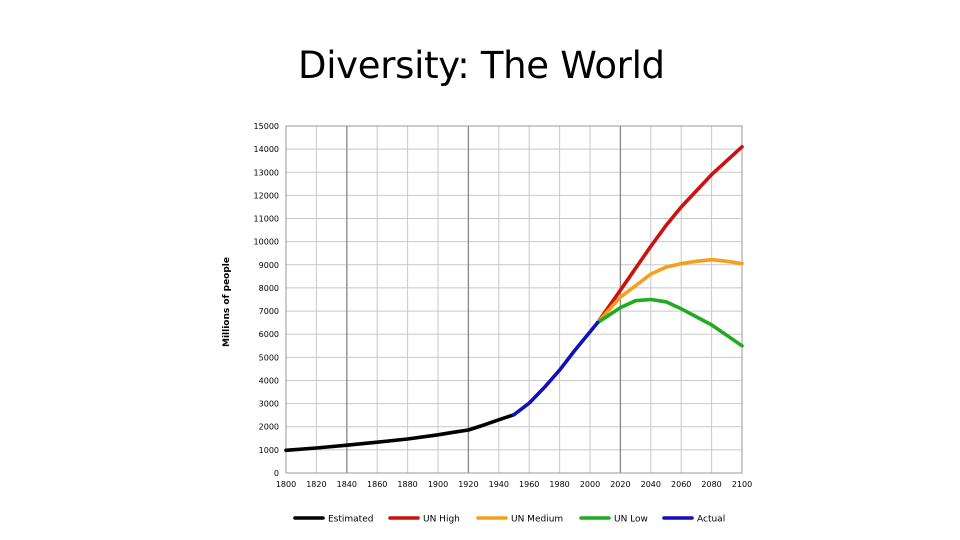  What do you see at coordinates (438, 484) in the screenshot?
I see `x-tick-label: 1900` at bounding box center [438, 484].